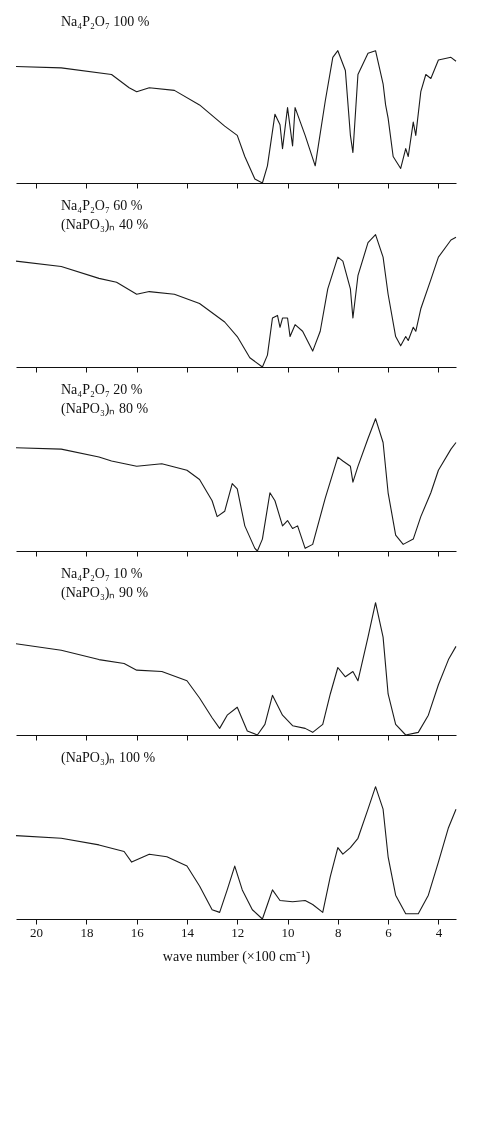  I want to click on x-tick-label: 8, so click(338, 932).